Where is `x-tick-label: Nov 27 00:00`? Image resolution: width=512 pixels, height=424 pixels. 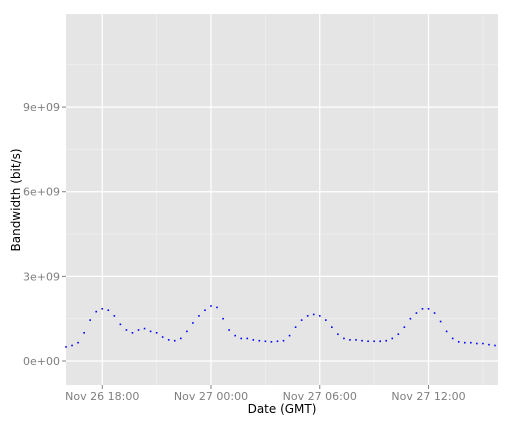 x-tick-label: Nov 27 00:00 is located at coordinates (211, 396).